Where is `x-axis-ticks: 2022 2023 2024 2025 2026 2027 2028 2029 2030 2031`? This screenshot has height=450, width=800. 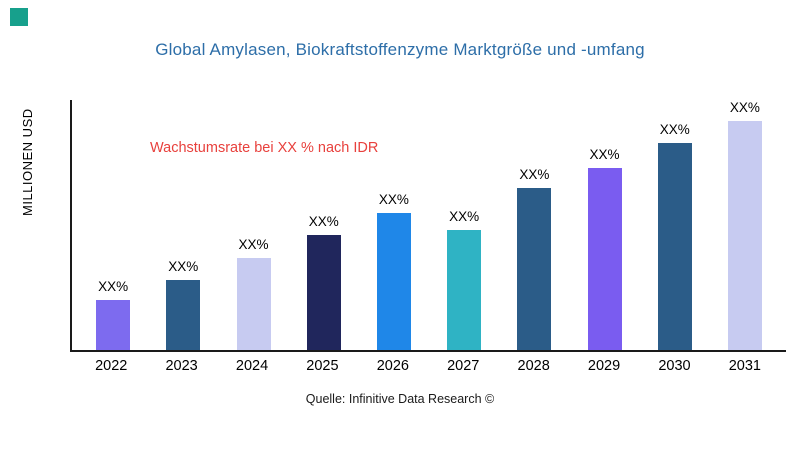 x-axis-ticks: 2022 2023 2024 2025 2026 2027 2028 2029 2030 2031 is located at coordinates (428, 366).